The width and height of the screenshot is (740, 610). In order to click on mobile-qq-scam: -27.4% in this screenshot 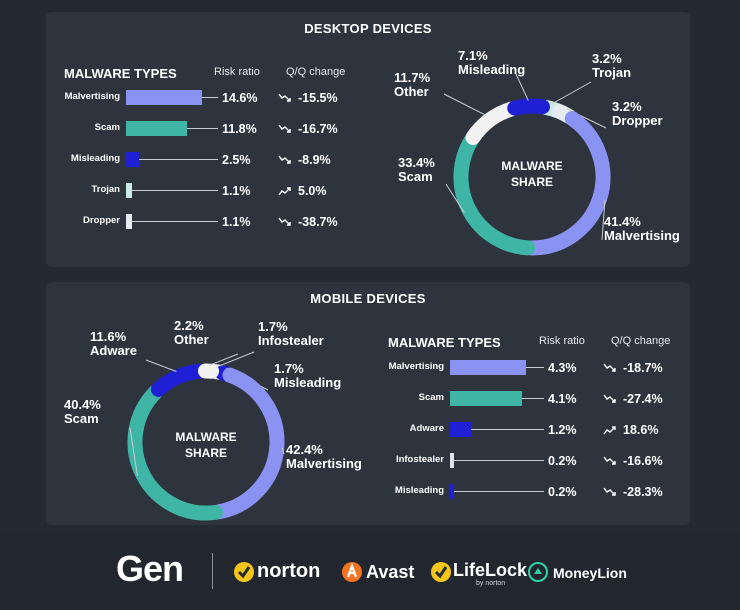, I will do `click(643, 399)`.